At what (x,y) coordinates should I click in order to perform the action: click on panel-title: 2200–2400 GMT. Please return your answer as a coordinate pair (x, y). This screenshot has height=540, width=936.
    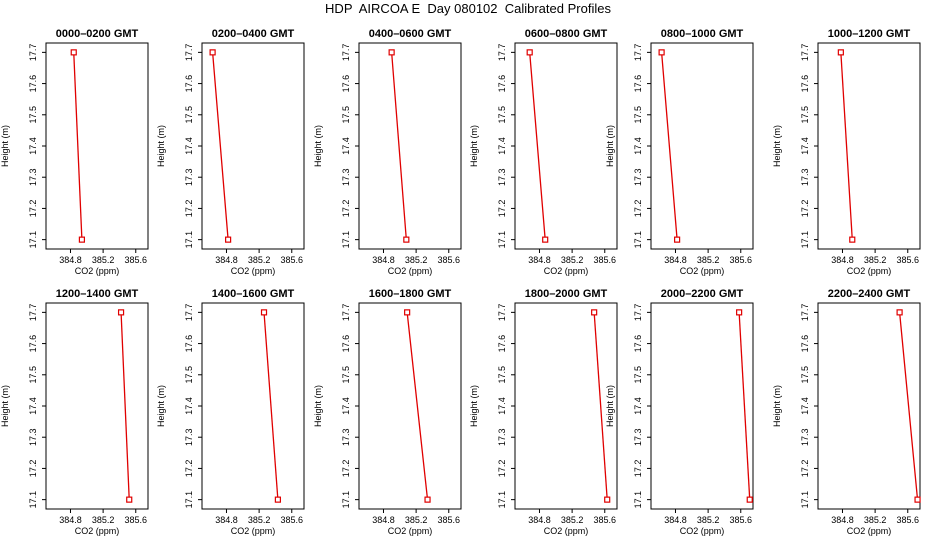
    Looking at the image, I should click on (869, 294).